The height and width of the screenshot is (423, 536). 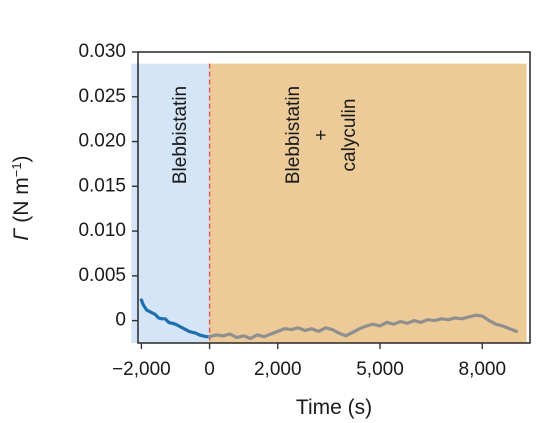 I want to click on x-axis-ticks: −2,000 0 2,000 5,000 8,000, so click(x=309, y=361).